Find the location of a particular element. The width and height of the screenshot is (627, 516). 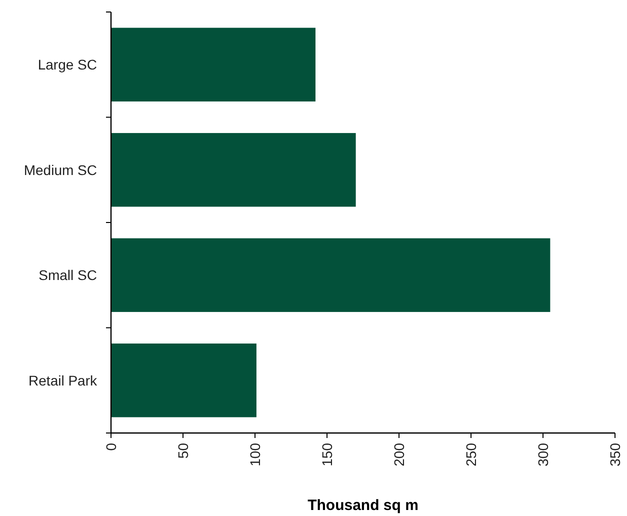

y-tick-label: Small SC is located at coordinates (67, 275).